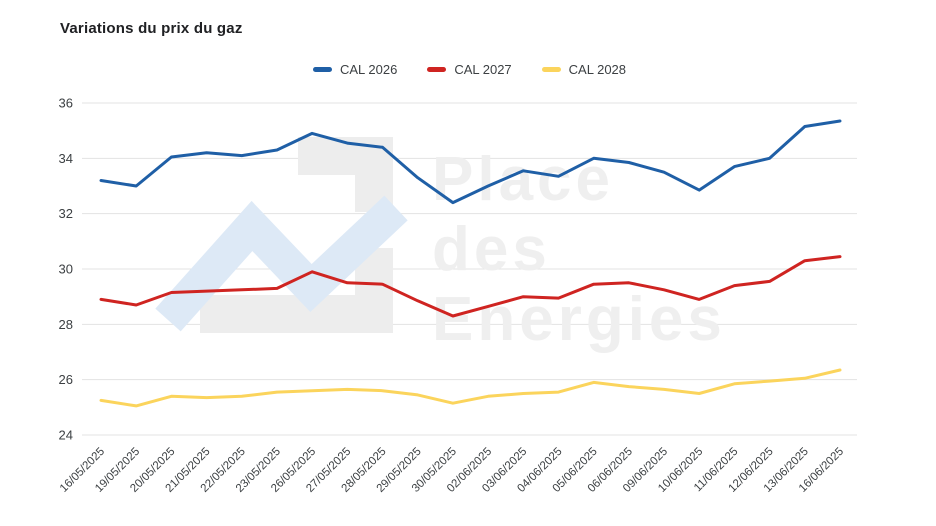 The width and height of the screenshot is (936, 526). I want to click on legend-swatch-cal-2026, so click(322, 69).